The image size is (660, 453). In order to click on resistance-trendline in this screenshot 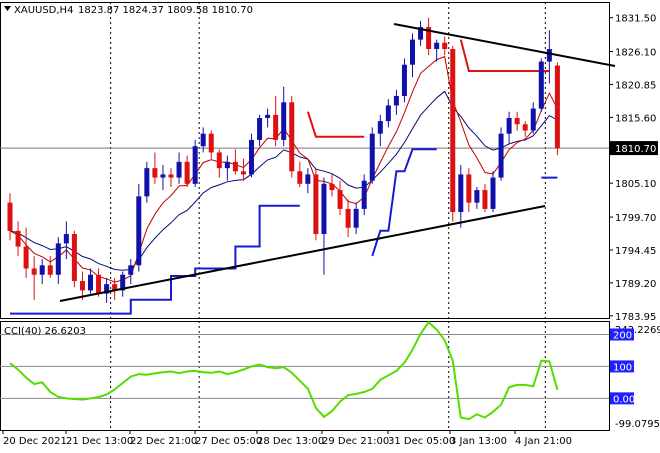, I will do `click(504, 45)`.